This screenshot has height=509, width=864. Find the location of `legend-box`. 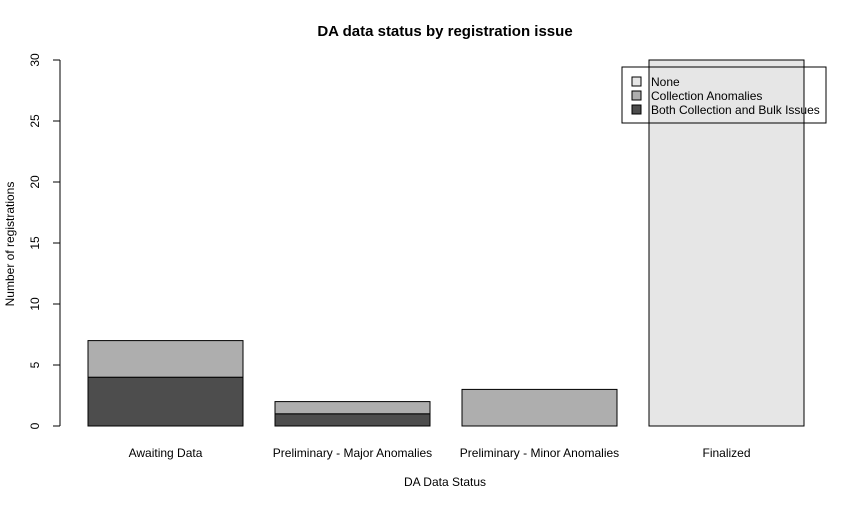

legend-box is located at coordinates (724, 95).